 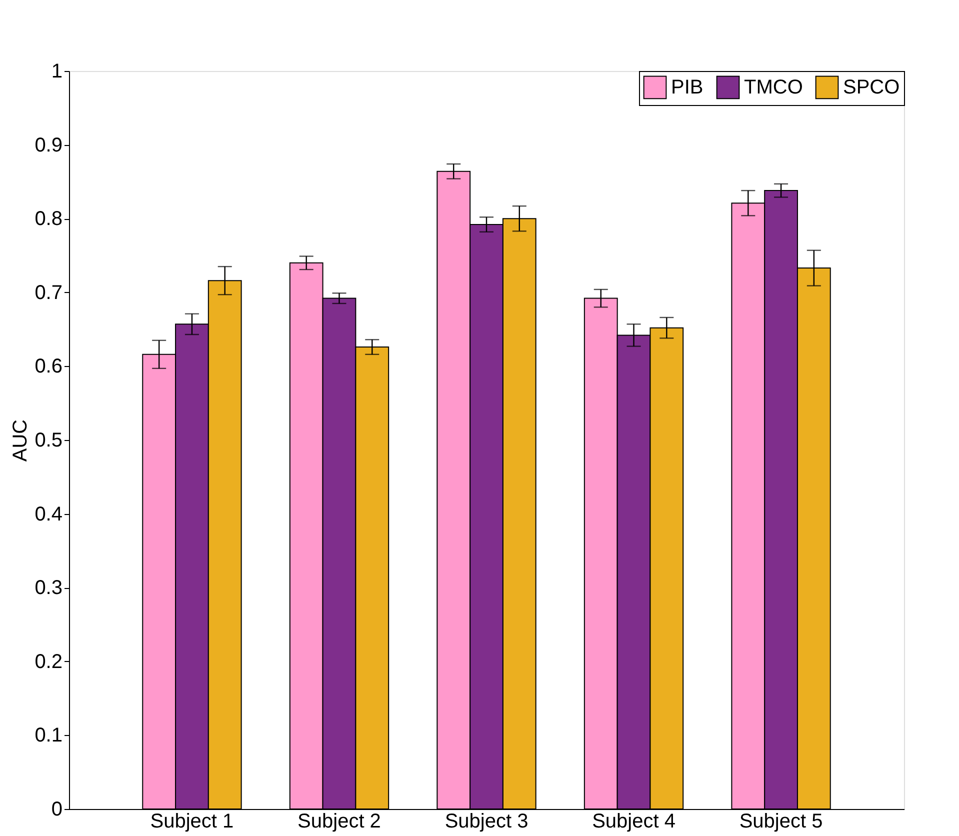 I want to click on legend-label: PIB, so click(x=687, y=87).